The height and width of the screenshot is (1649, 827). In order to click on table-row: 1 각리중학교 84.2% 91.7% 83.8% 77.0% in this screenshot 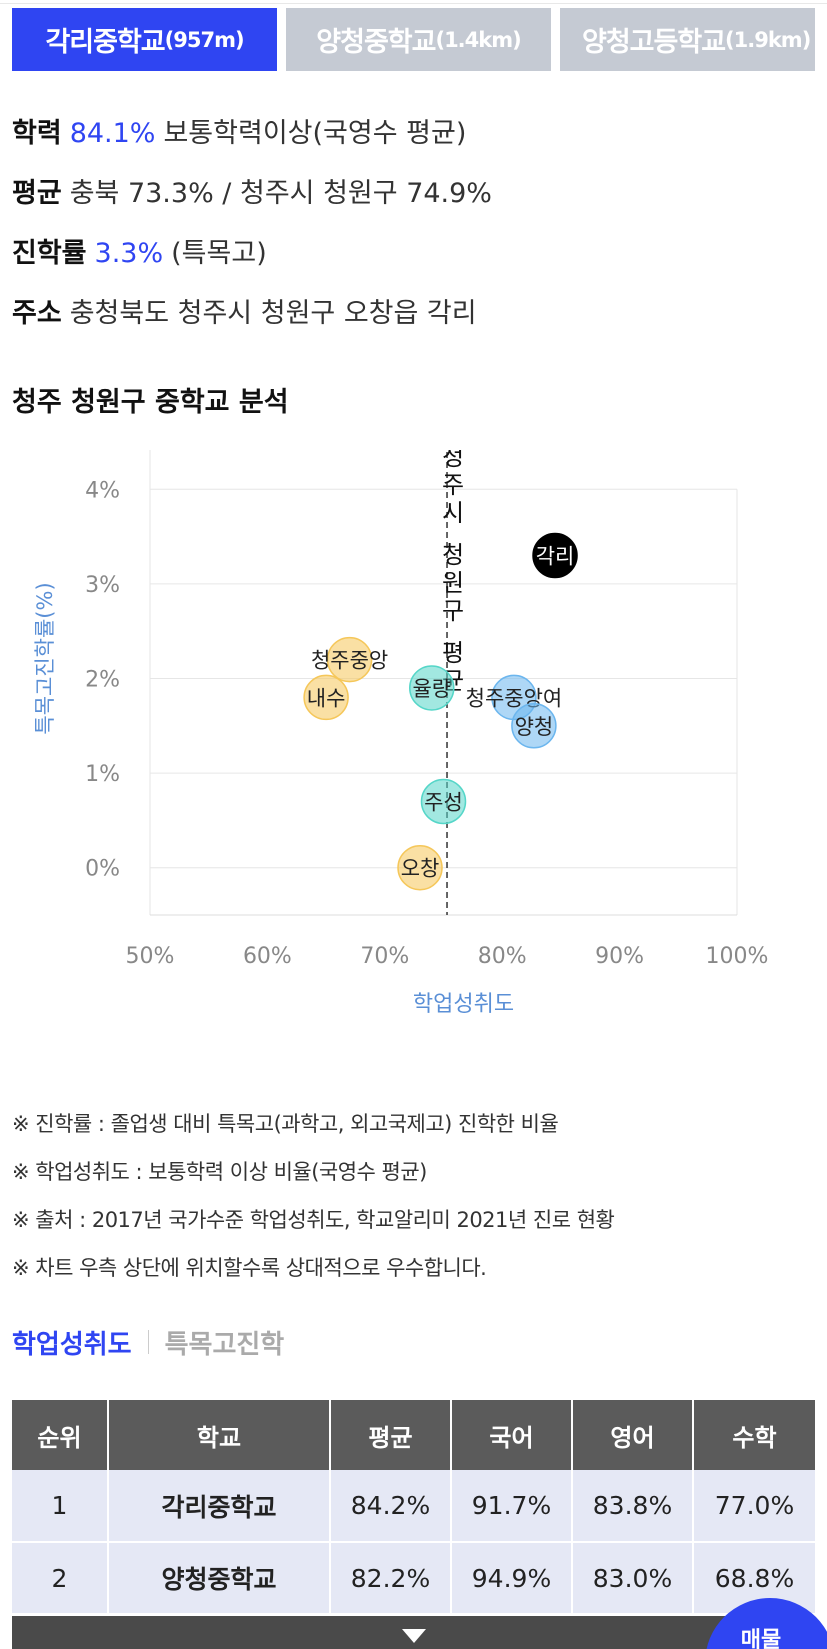, I will do `click(413, 1506)`.